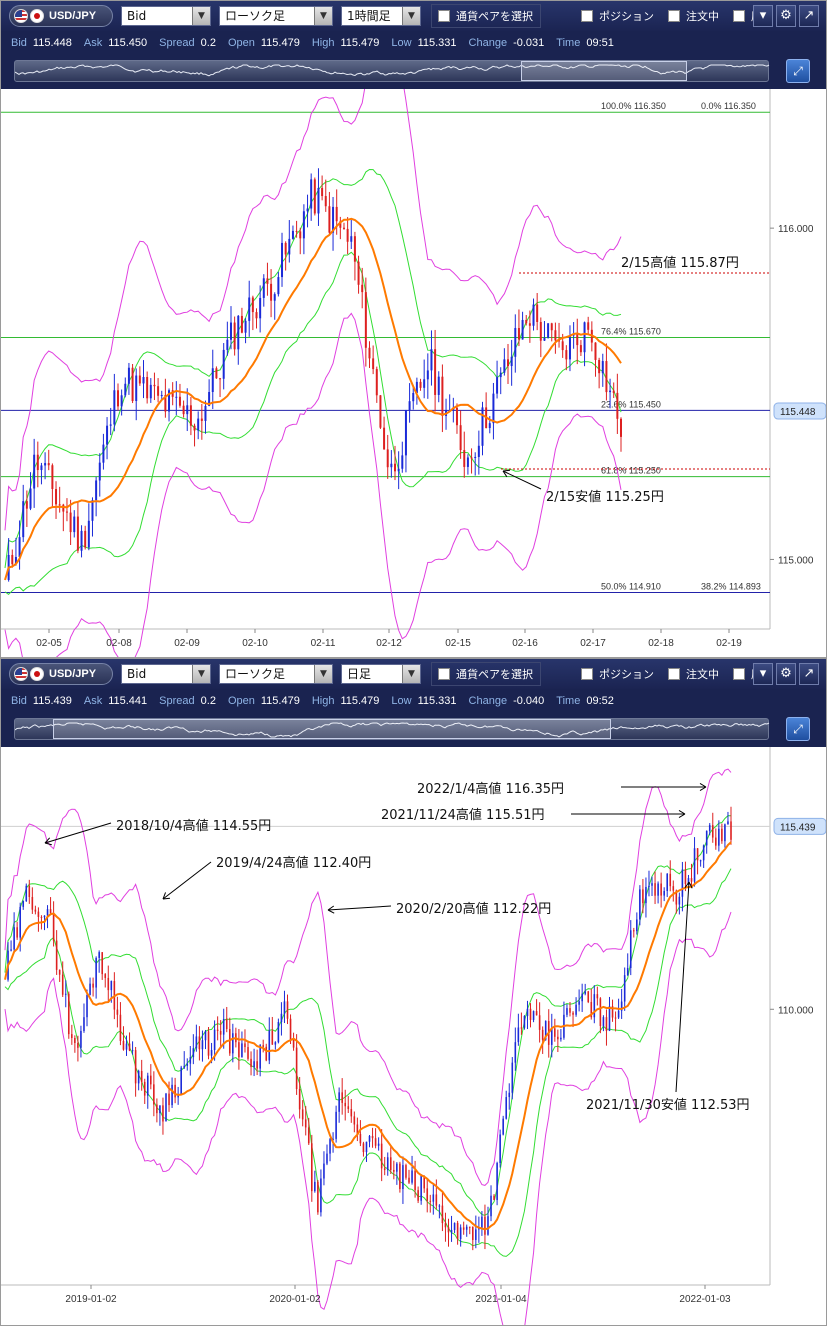 Image resolution: width=827 pixels, height=1326 pixels. What do you see at coordinates (796, 229) in the screenshot?
I see `y-tick-label: 116.000` at bounding box center [796, 229].